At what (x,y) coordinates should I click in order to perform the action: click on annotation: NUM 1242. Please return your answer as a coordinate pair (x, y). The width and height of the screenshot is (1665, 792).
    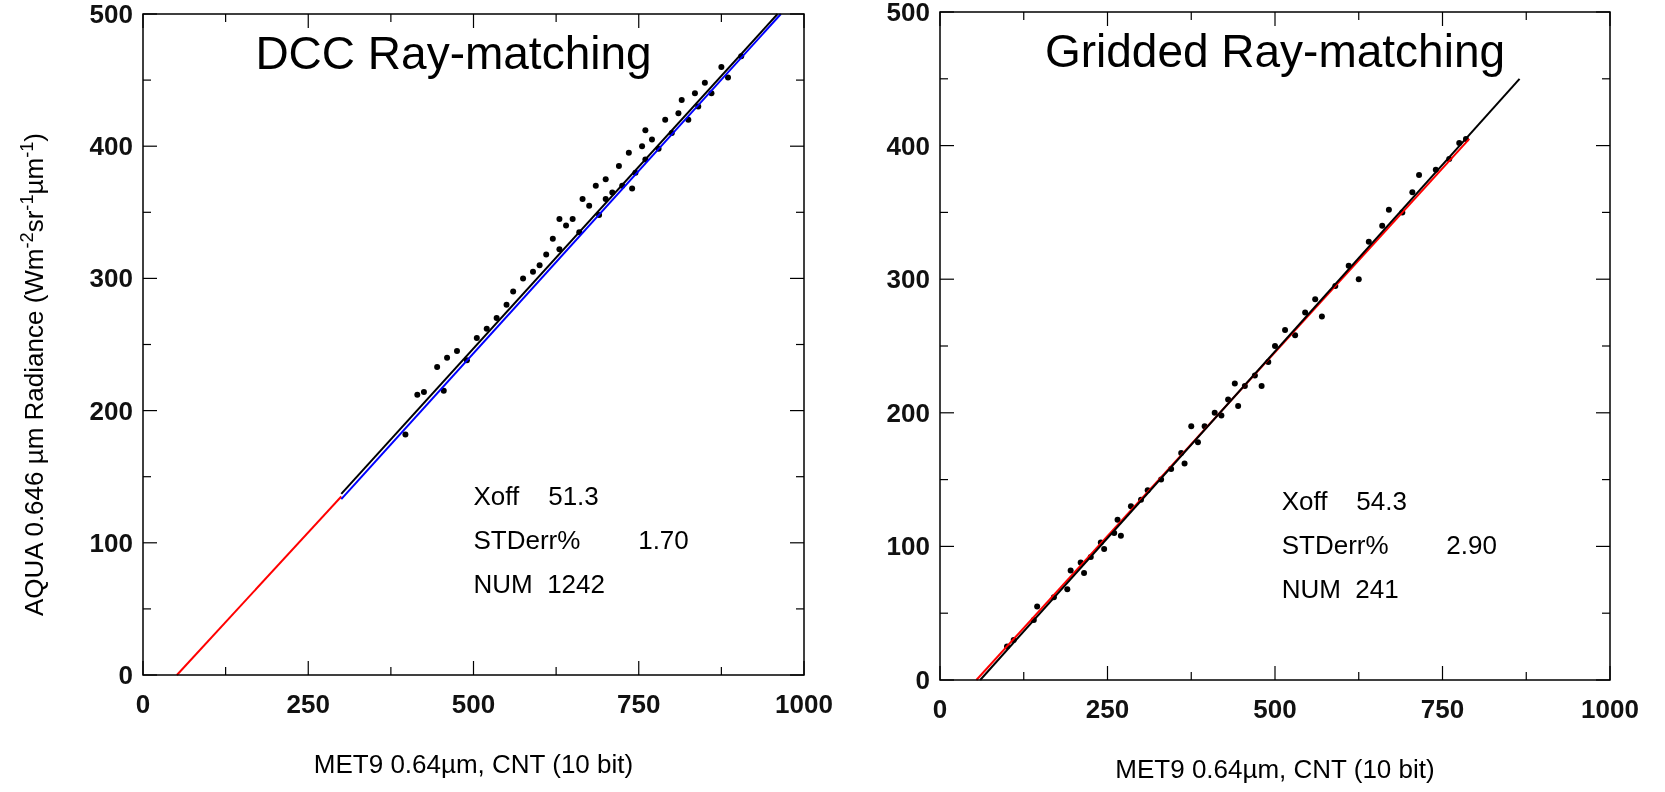
    Looking at the image, I should click on (539, 584).